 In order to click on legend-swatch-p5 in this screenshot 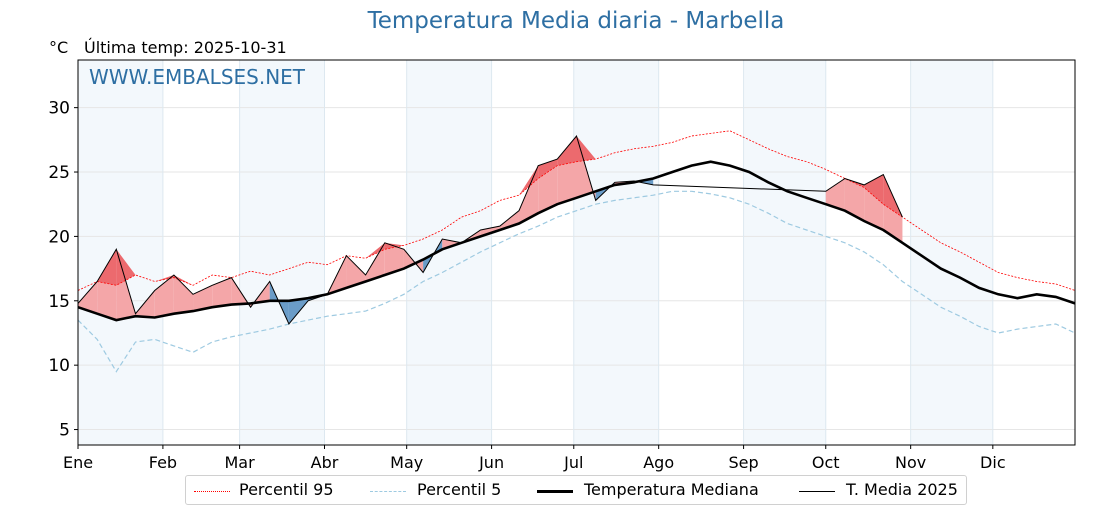, I will do `click(388, 491)`.